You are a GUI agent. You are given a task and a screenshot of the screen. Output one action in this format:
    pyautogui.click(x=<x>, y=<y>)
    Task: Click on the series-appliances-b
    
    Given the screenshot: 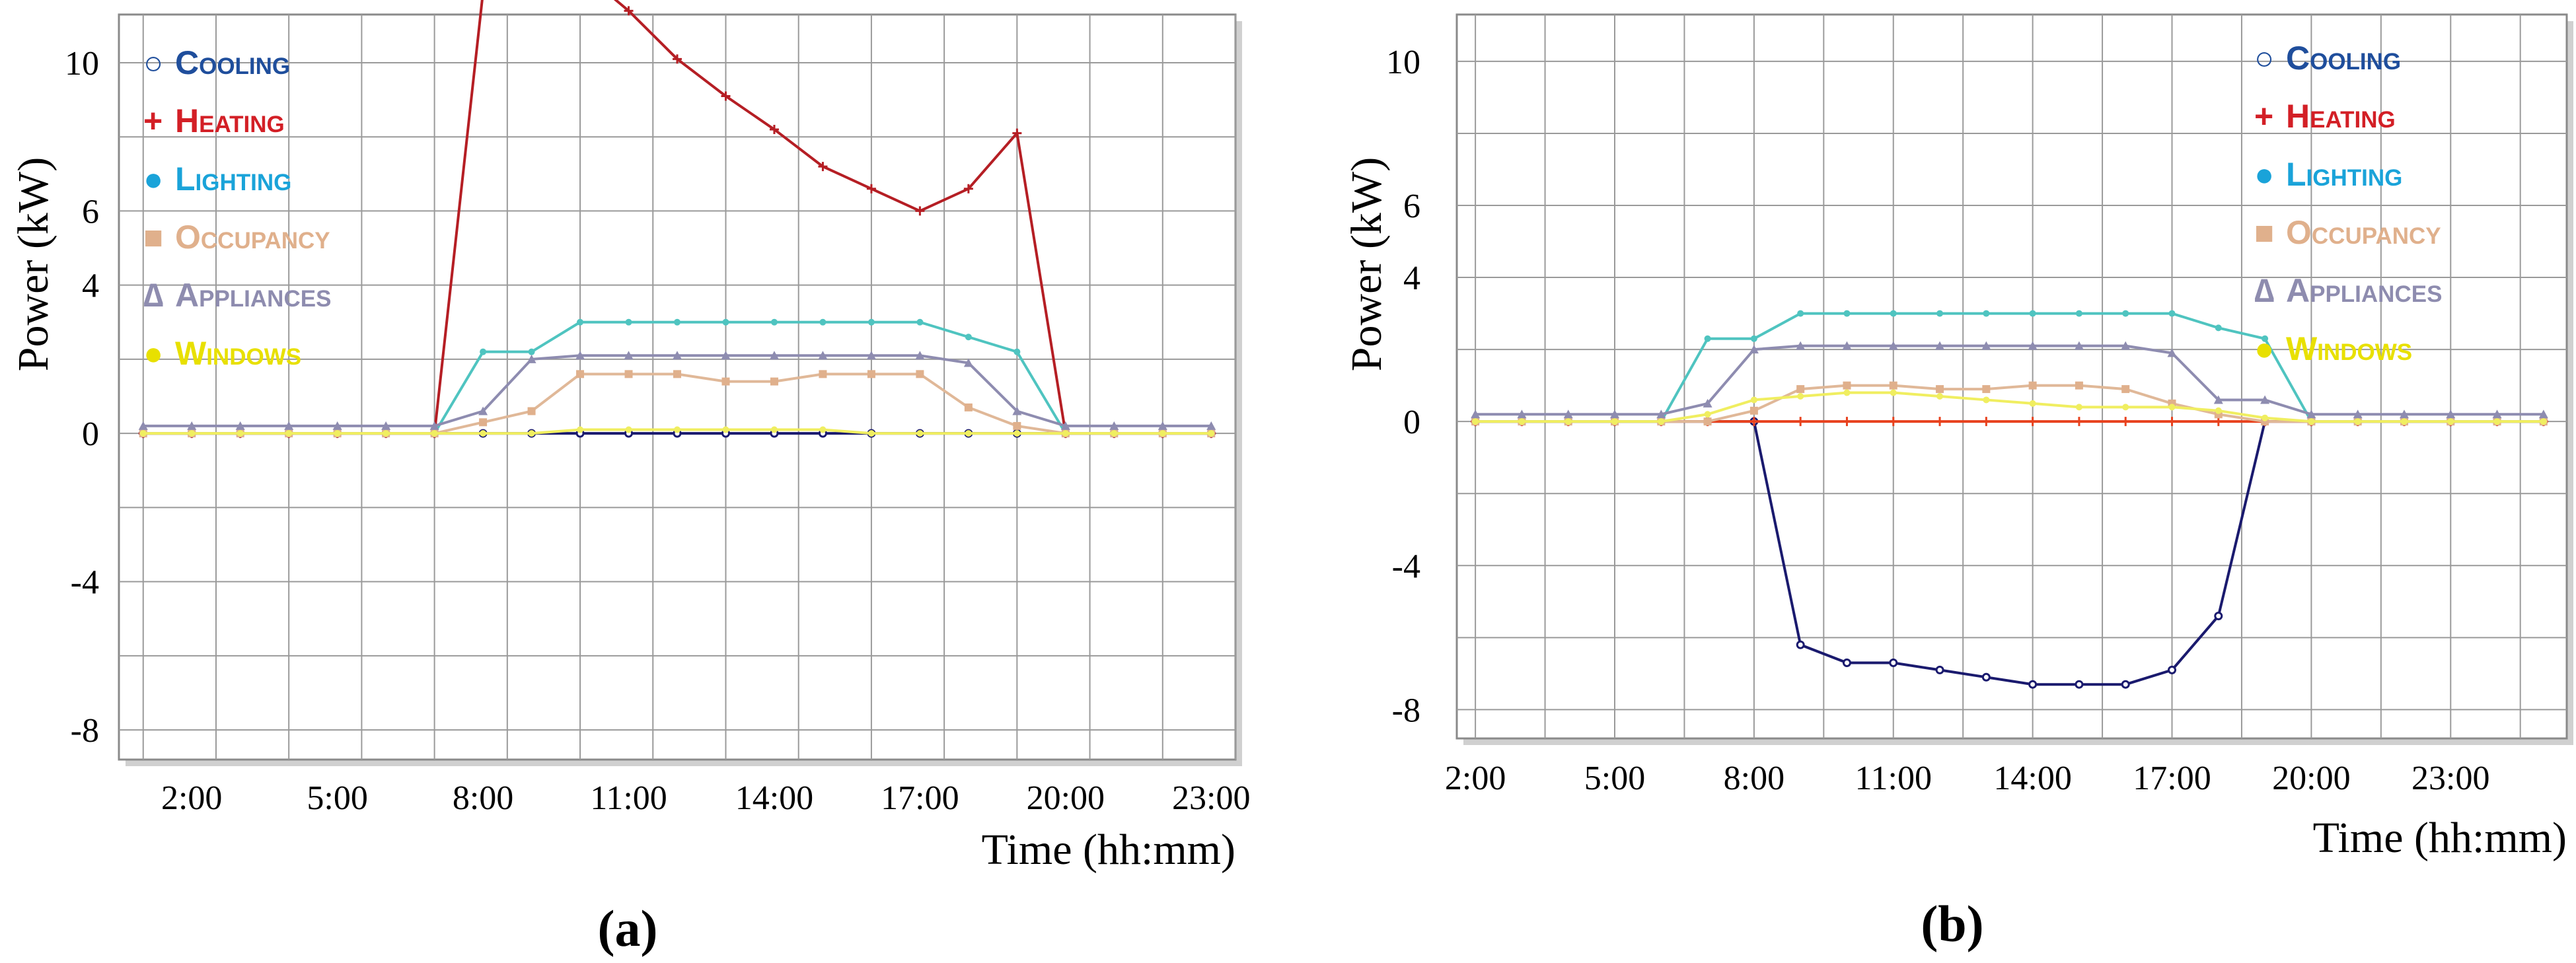 What is the action you would take?
    pyautogui.click(x=2009, y=380)
    